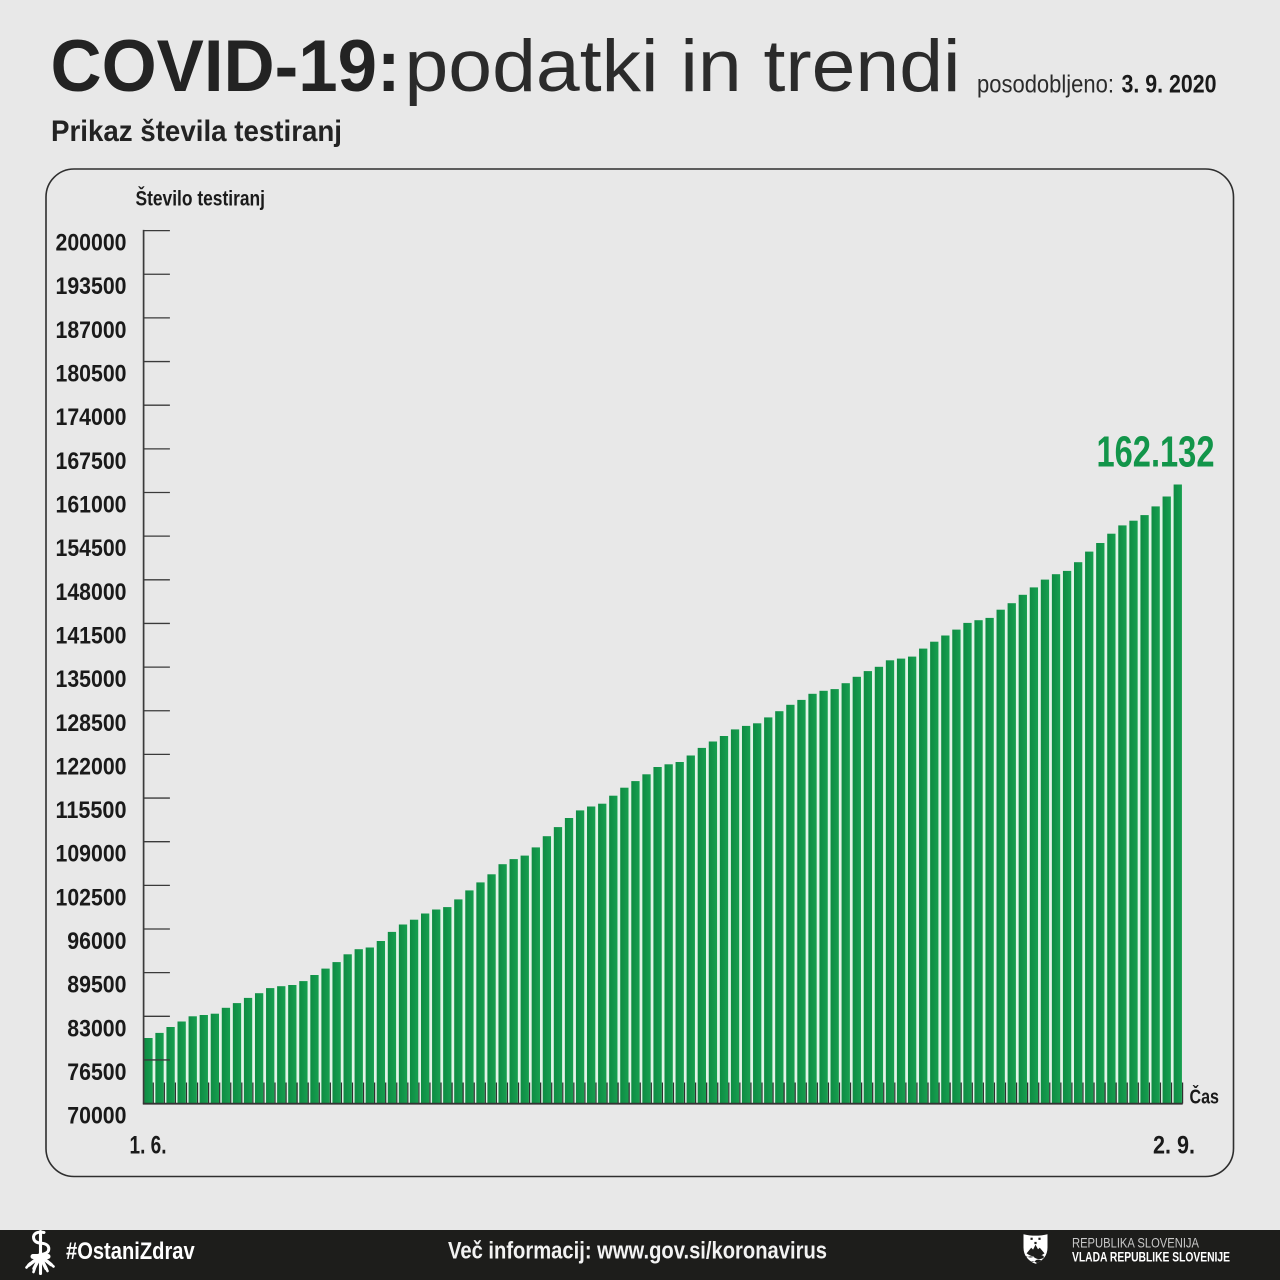 This screenshot has height=1280, width=1280. What do you see at coordinates (637, 1251) in the screenshot?
I see `svg-text:Več informacij: www.gov.si/kor: Več informacij: www.gov.si/koronavirus` at bounding box center [637, 1251].